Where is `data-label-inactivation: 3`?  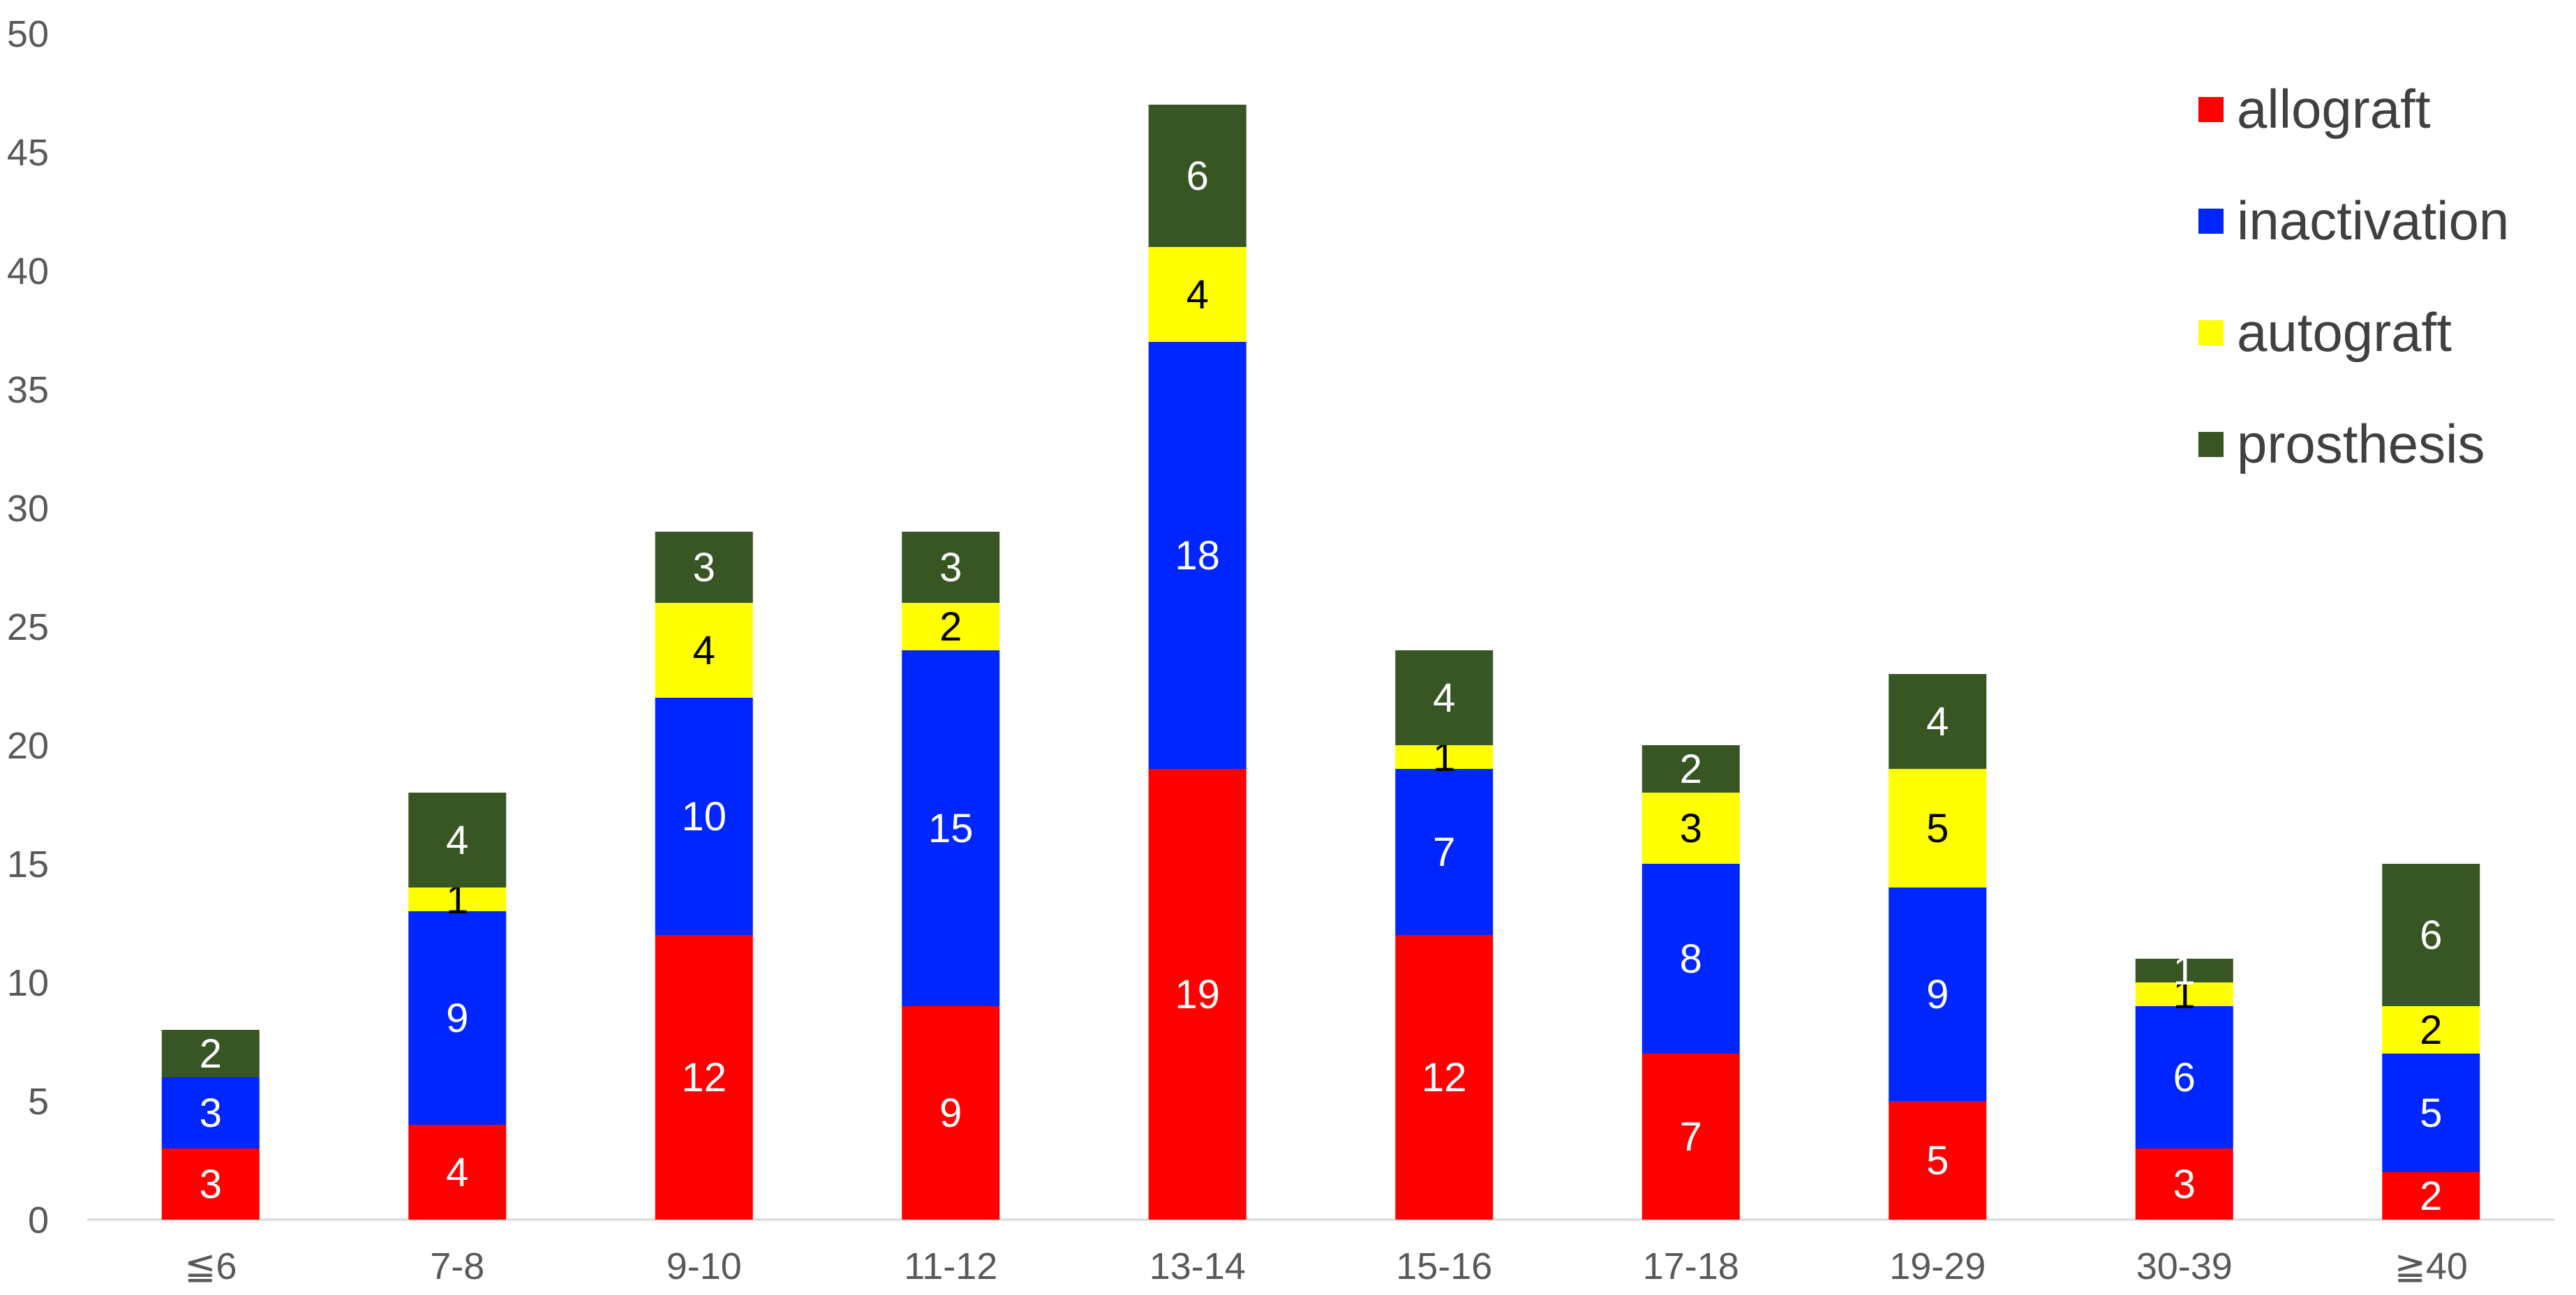 data-label-inactivation: 3 is located at coordinates (211, 1113).